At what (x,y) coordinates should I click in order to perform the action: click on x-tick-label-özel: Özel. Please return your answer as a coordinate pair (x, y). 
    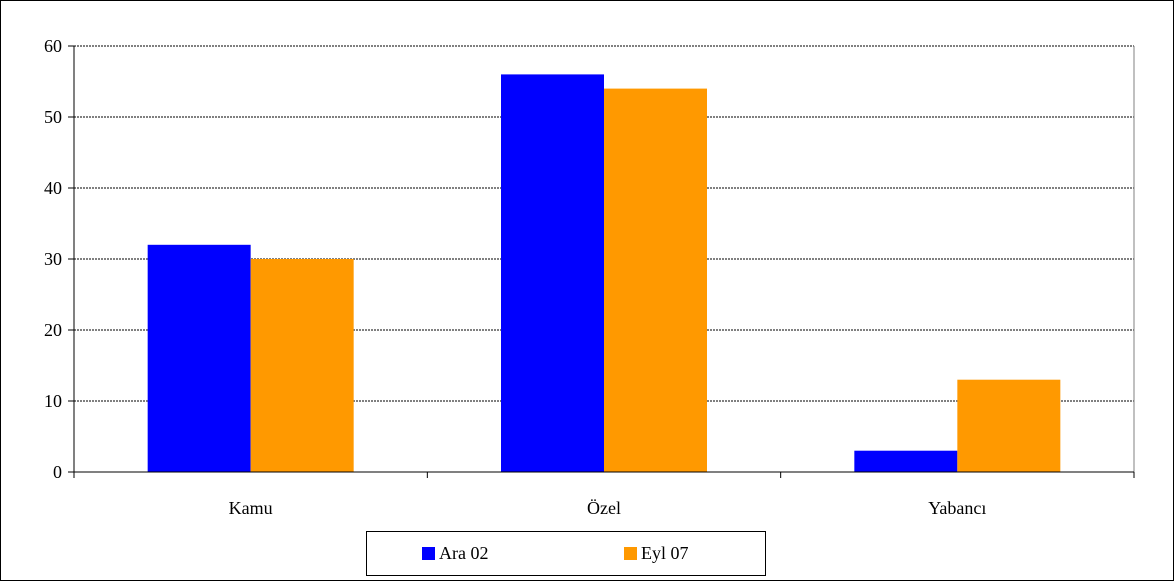
    Looking at the image, I should click on (604, 508).